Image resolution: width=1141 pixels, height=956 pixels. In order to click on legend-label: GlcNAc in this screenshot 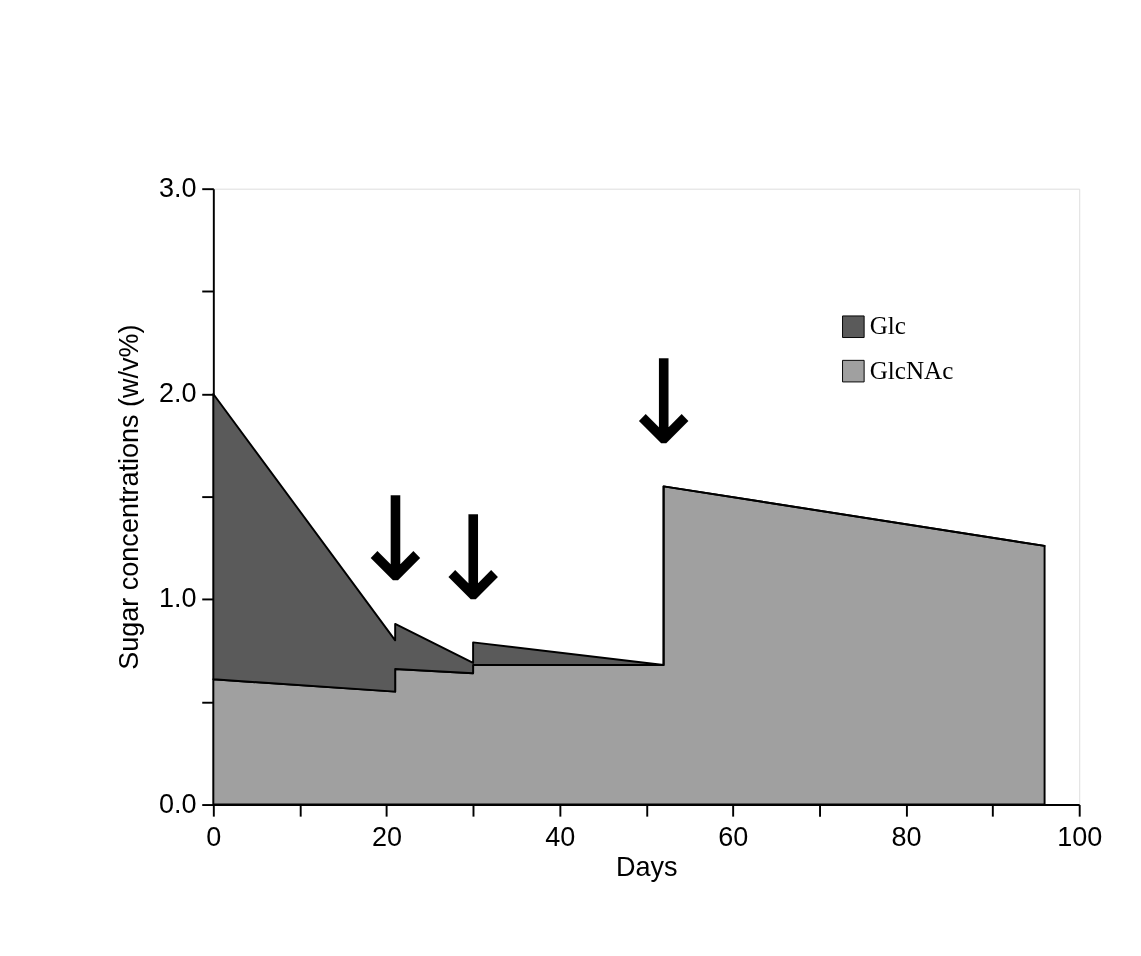, I will do `click(911, 370)`.